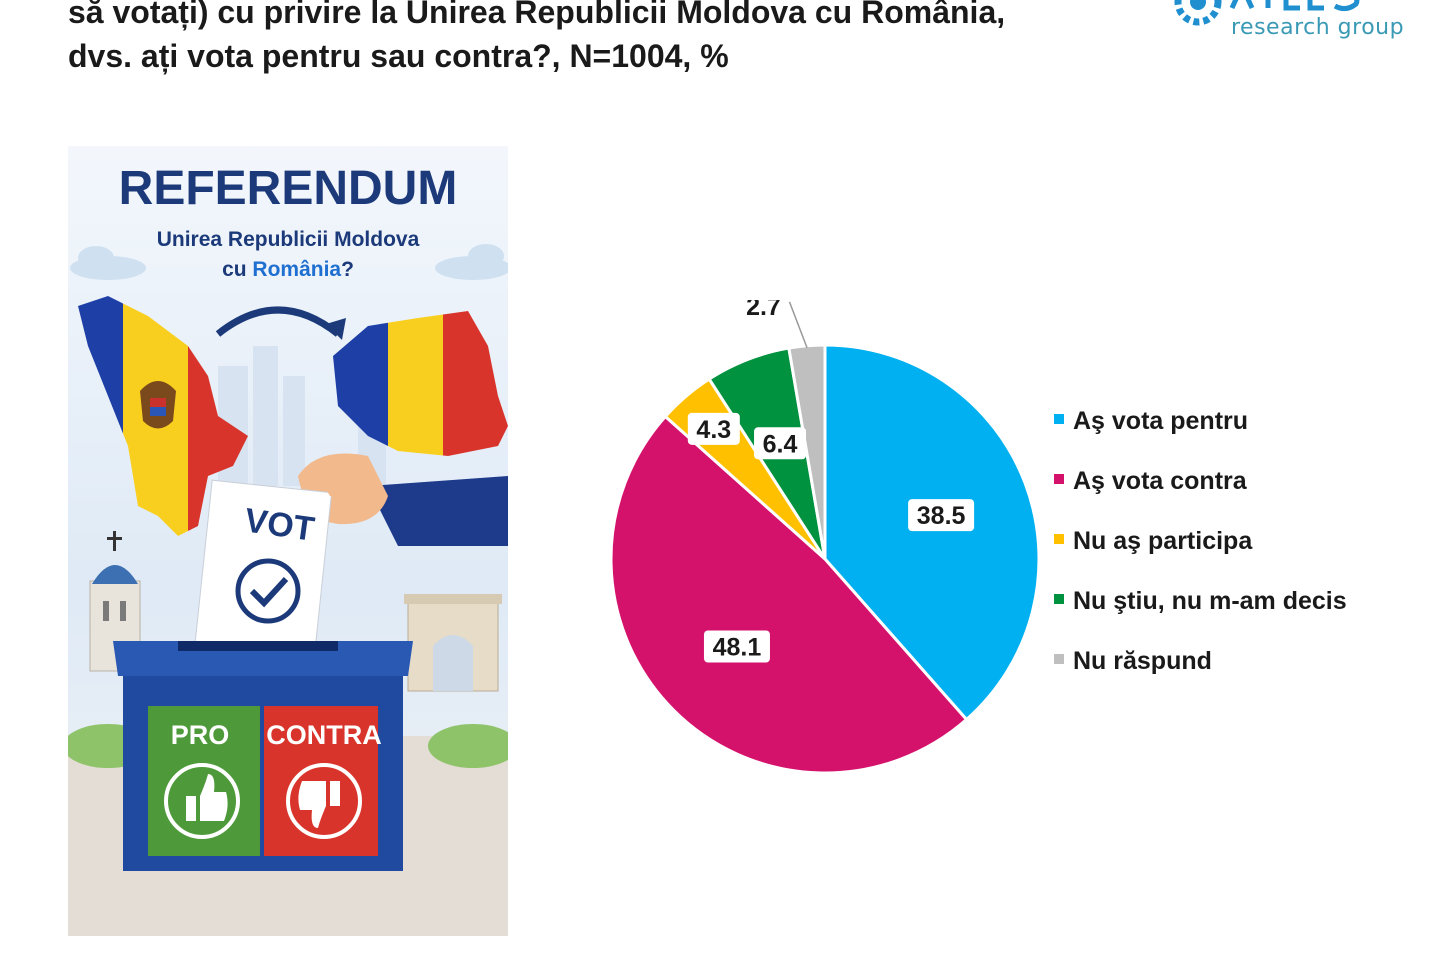 This screenshot has height=960, width=1440. I want to click on thumbs-up-icon, so click(202, 801).